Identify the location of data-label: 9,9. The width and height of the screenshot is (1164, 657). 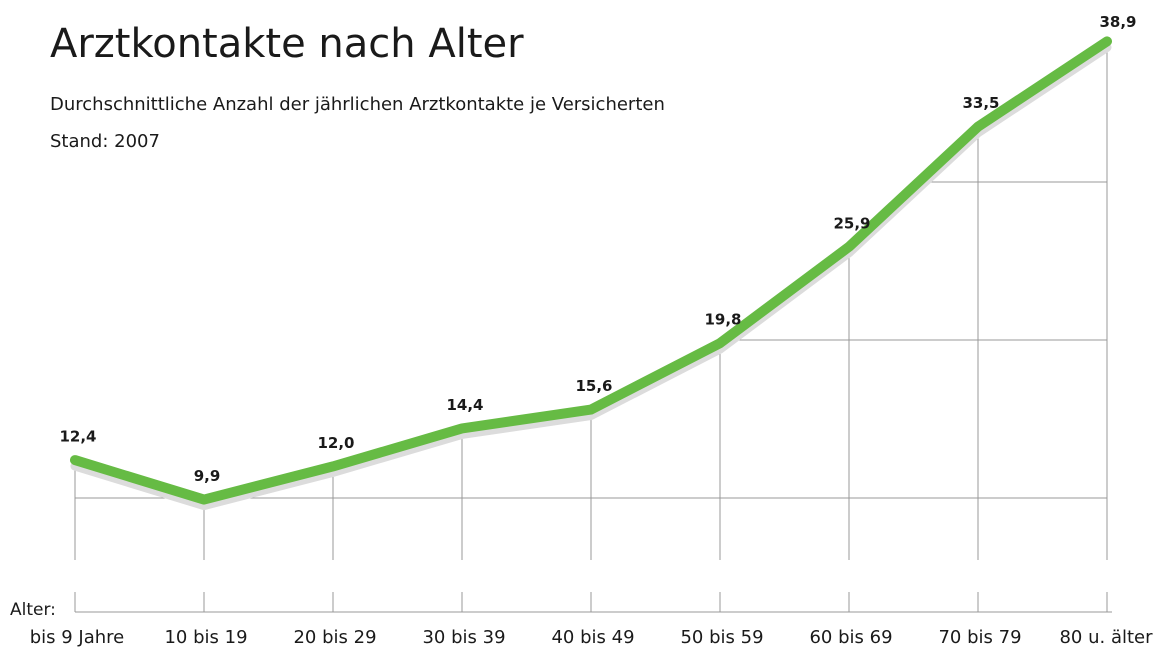
(207, 476).